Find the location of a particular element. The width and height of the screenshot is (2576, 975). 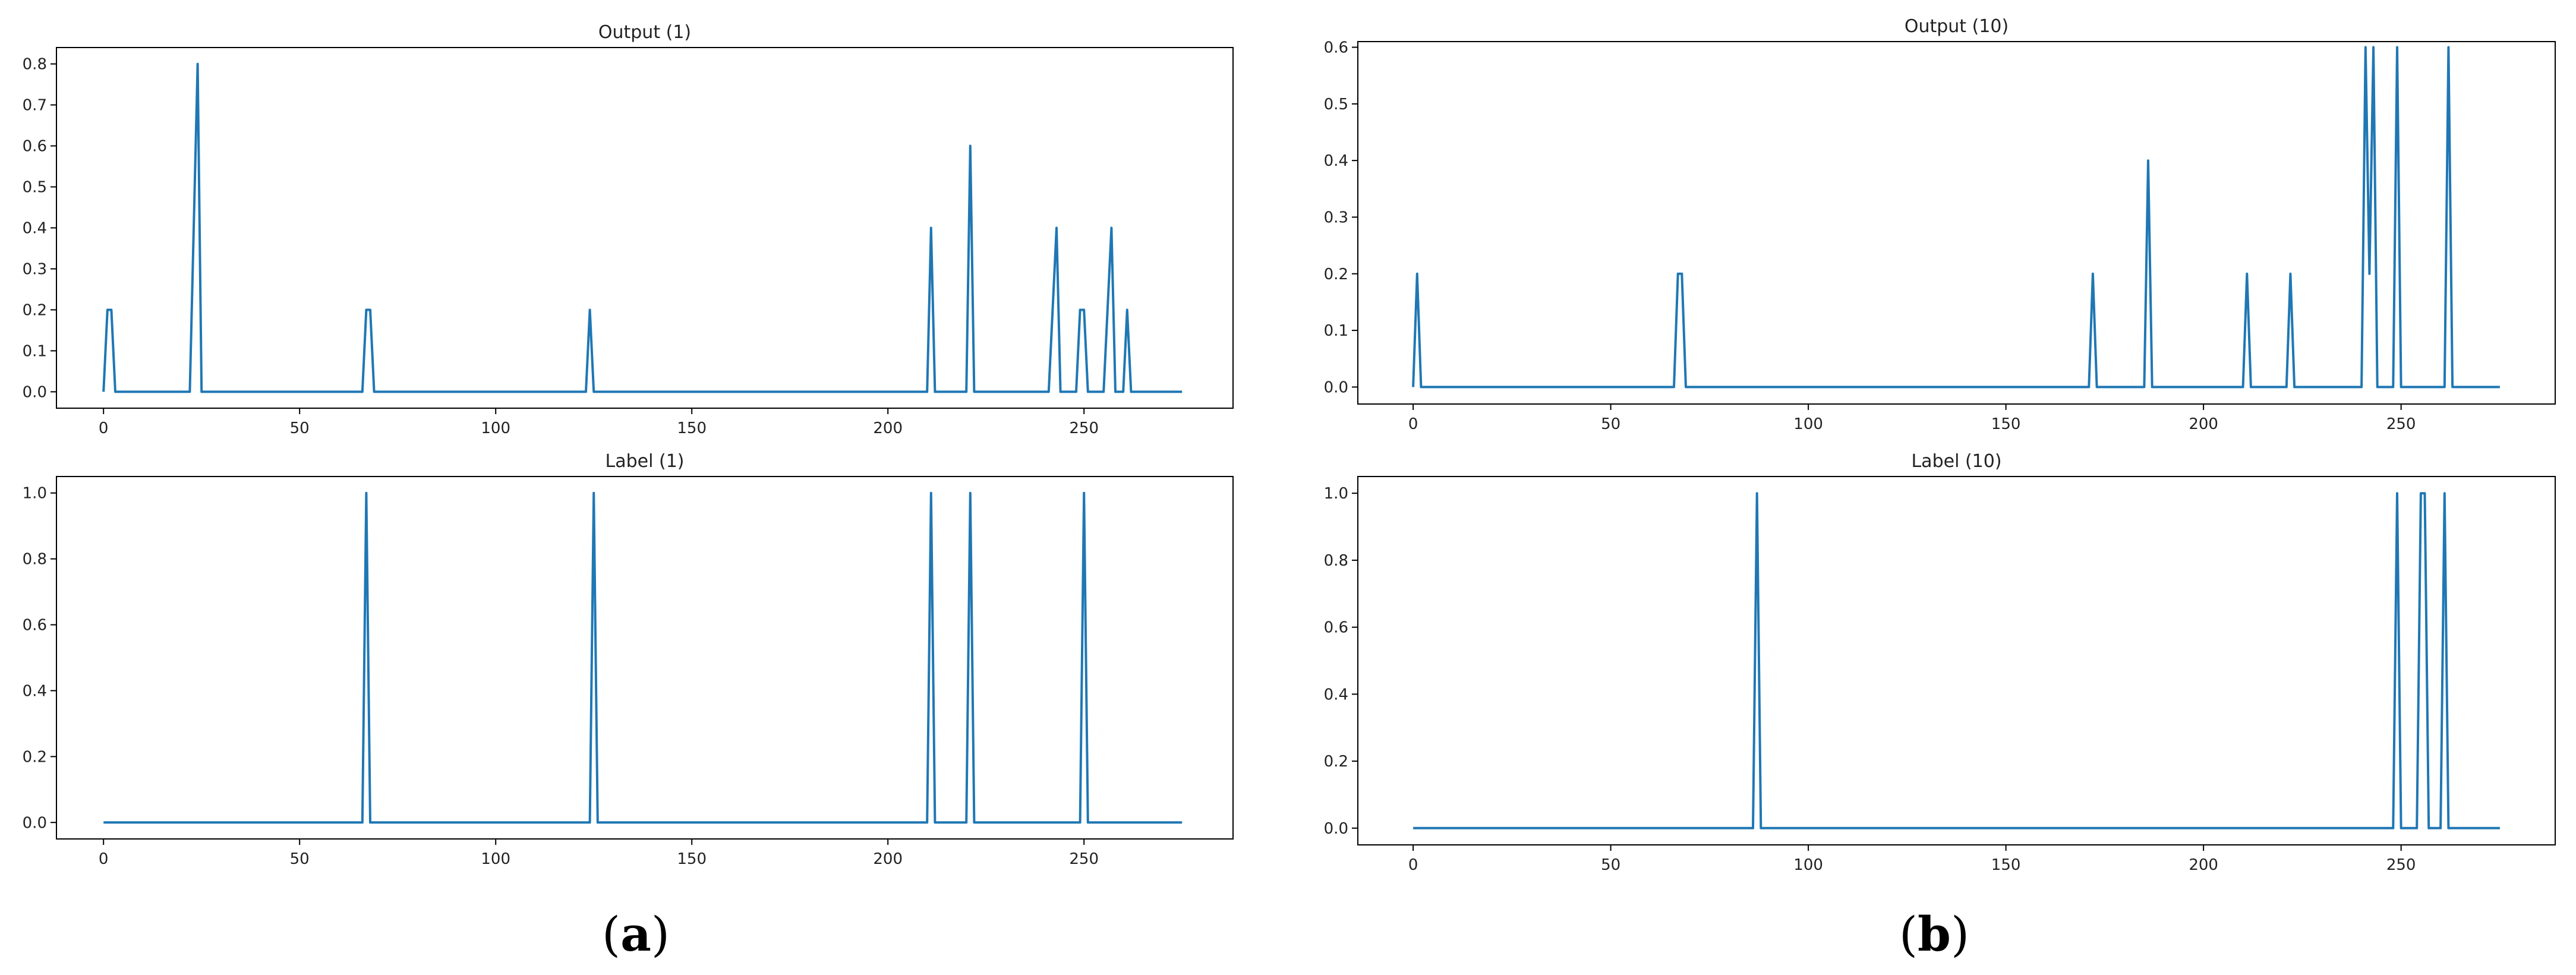

panel-label-b: (b) is located at coordinates (1934, 934).